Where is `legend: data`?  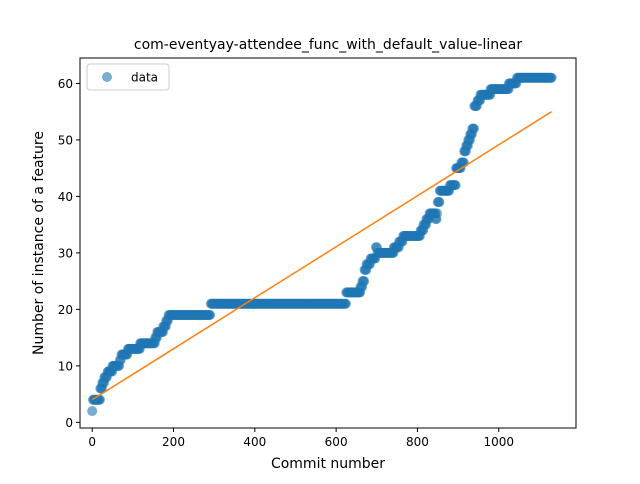 legend: data is located at coordinates (128, 77).